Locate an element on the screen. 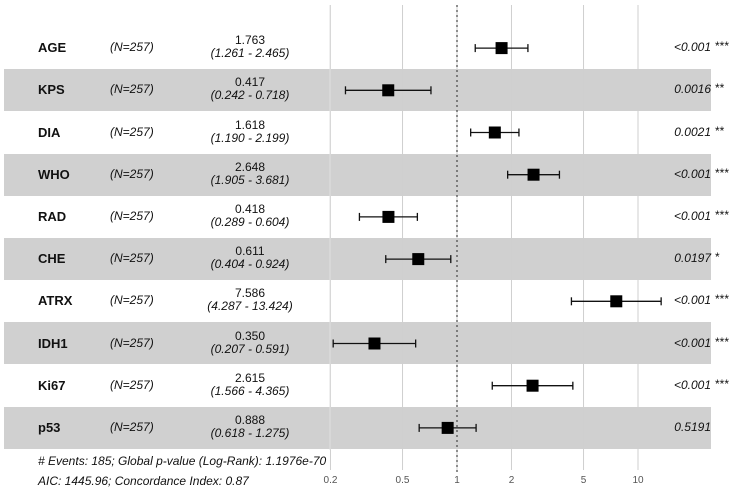 Image resolution: width=739 pixels, height=491 pixels. ci-label: (0.618 - 1.275) is located at coordinates (250, 432).